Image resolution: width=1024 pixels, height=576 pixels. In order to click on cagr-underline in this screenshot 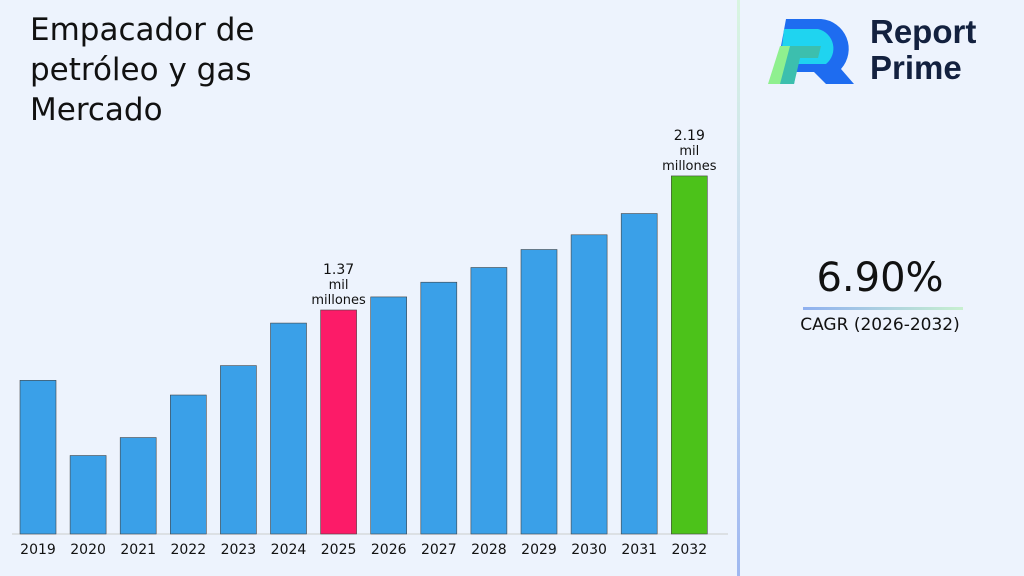, I will do `click(883, 308)`.